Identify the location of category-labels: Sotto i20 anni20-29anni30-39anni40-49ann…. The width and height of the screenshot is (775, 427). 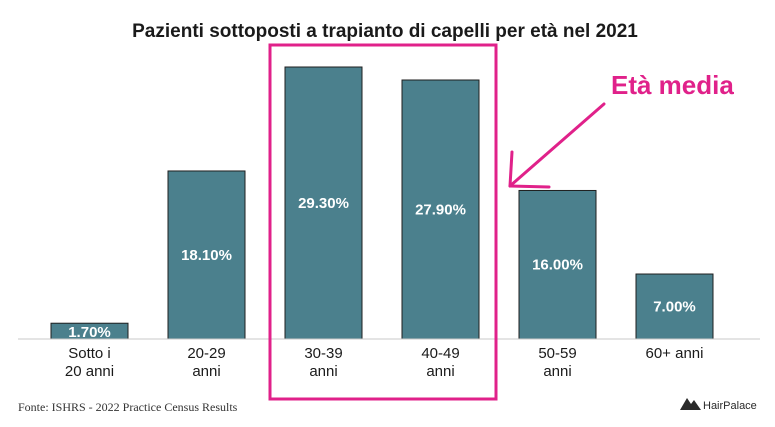
(384, 362).